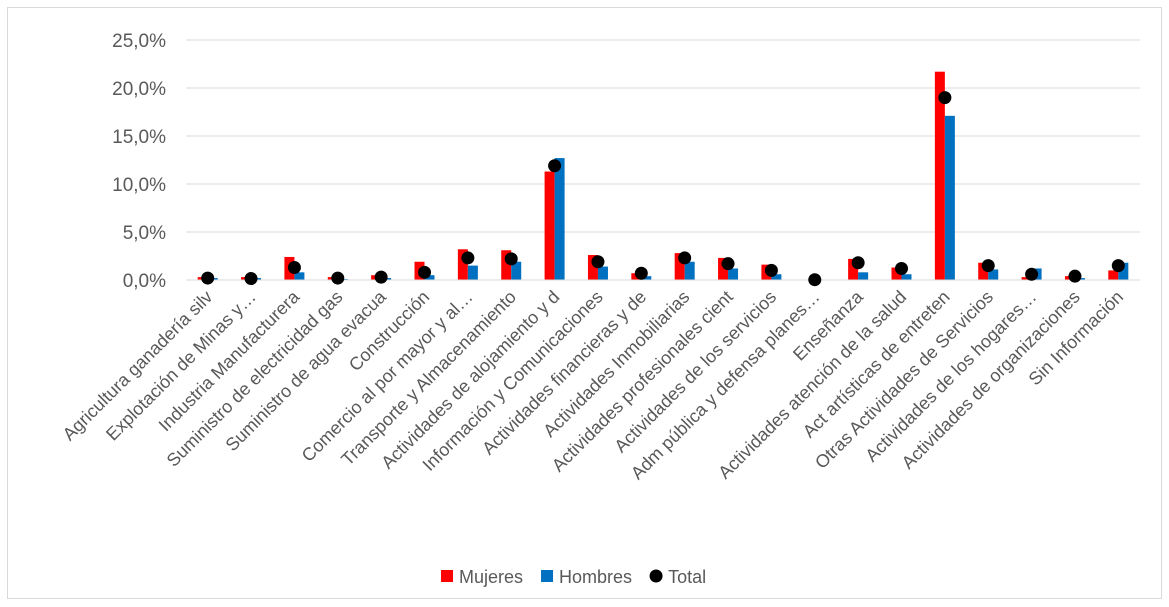  What do you see at coordinates (139, 161) in the screenshot?
I see `y-axis-tick-labels: 0,0% 5,0% 10,0% 15,0% 20,0% 25,0%` at bounding box center [139, 161].